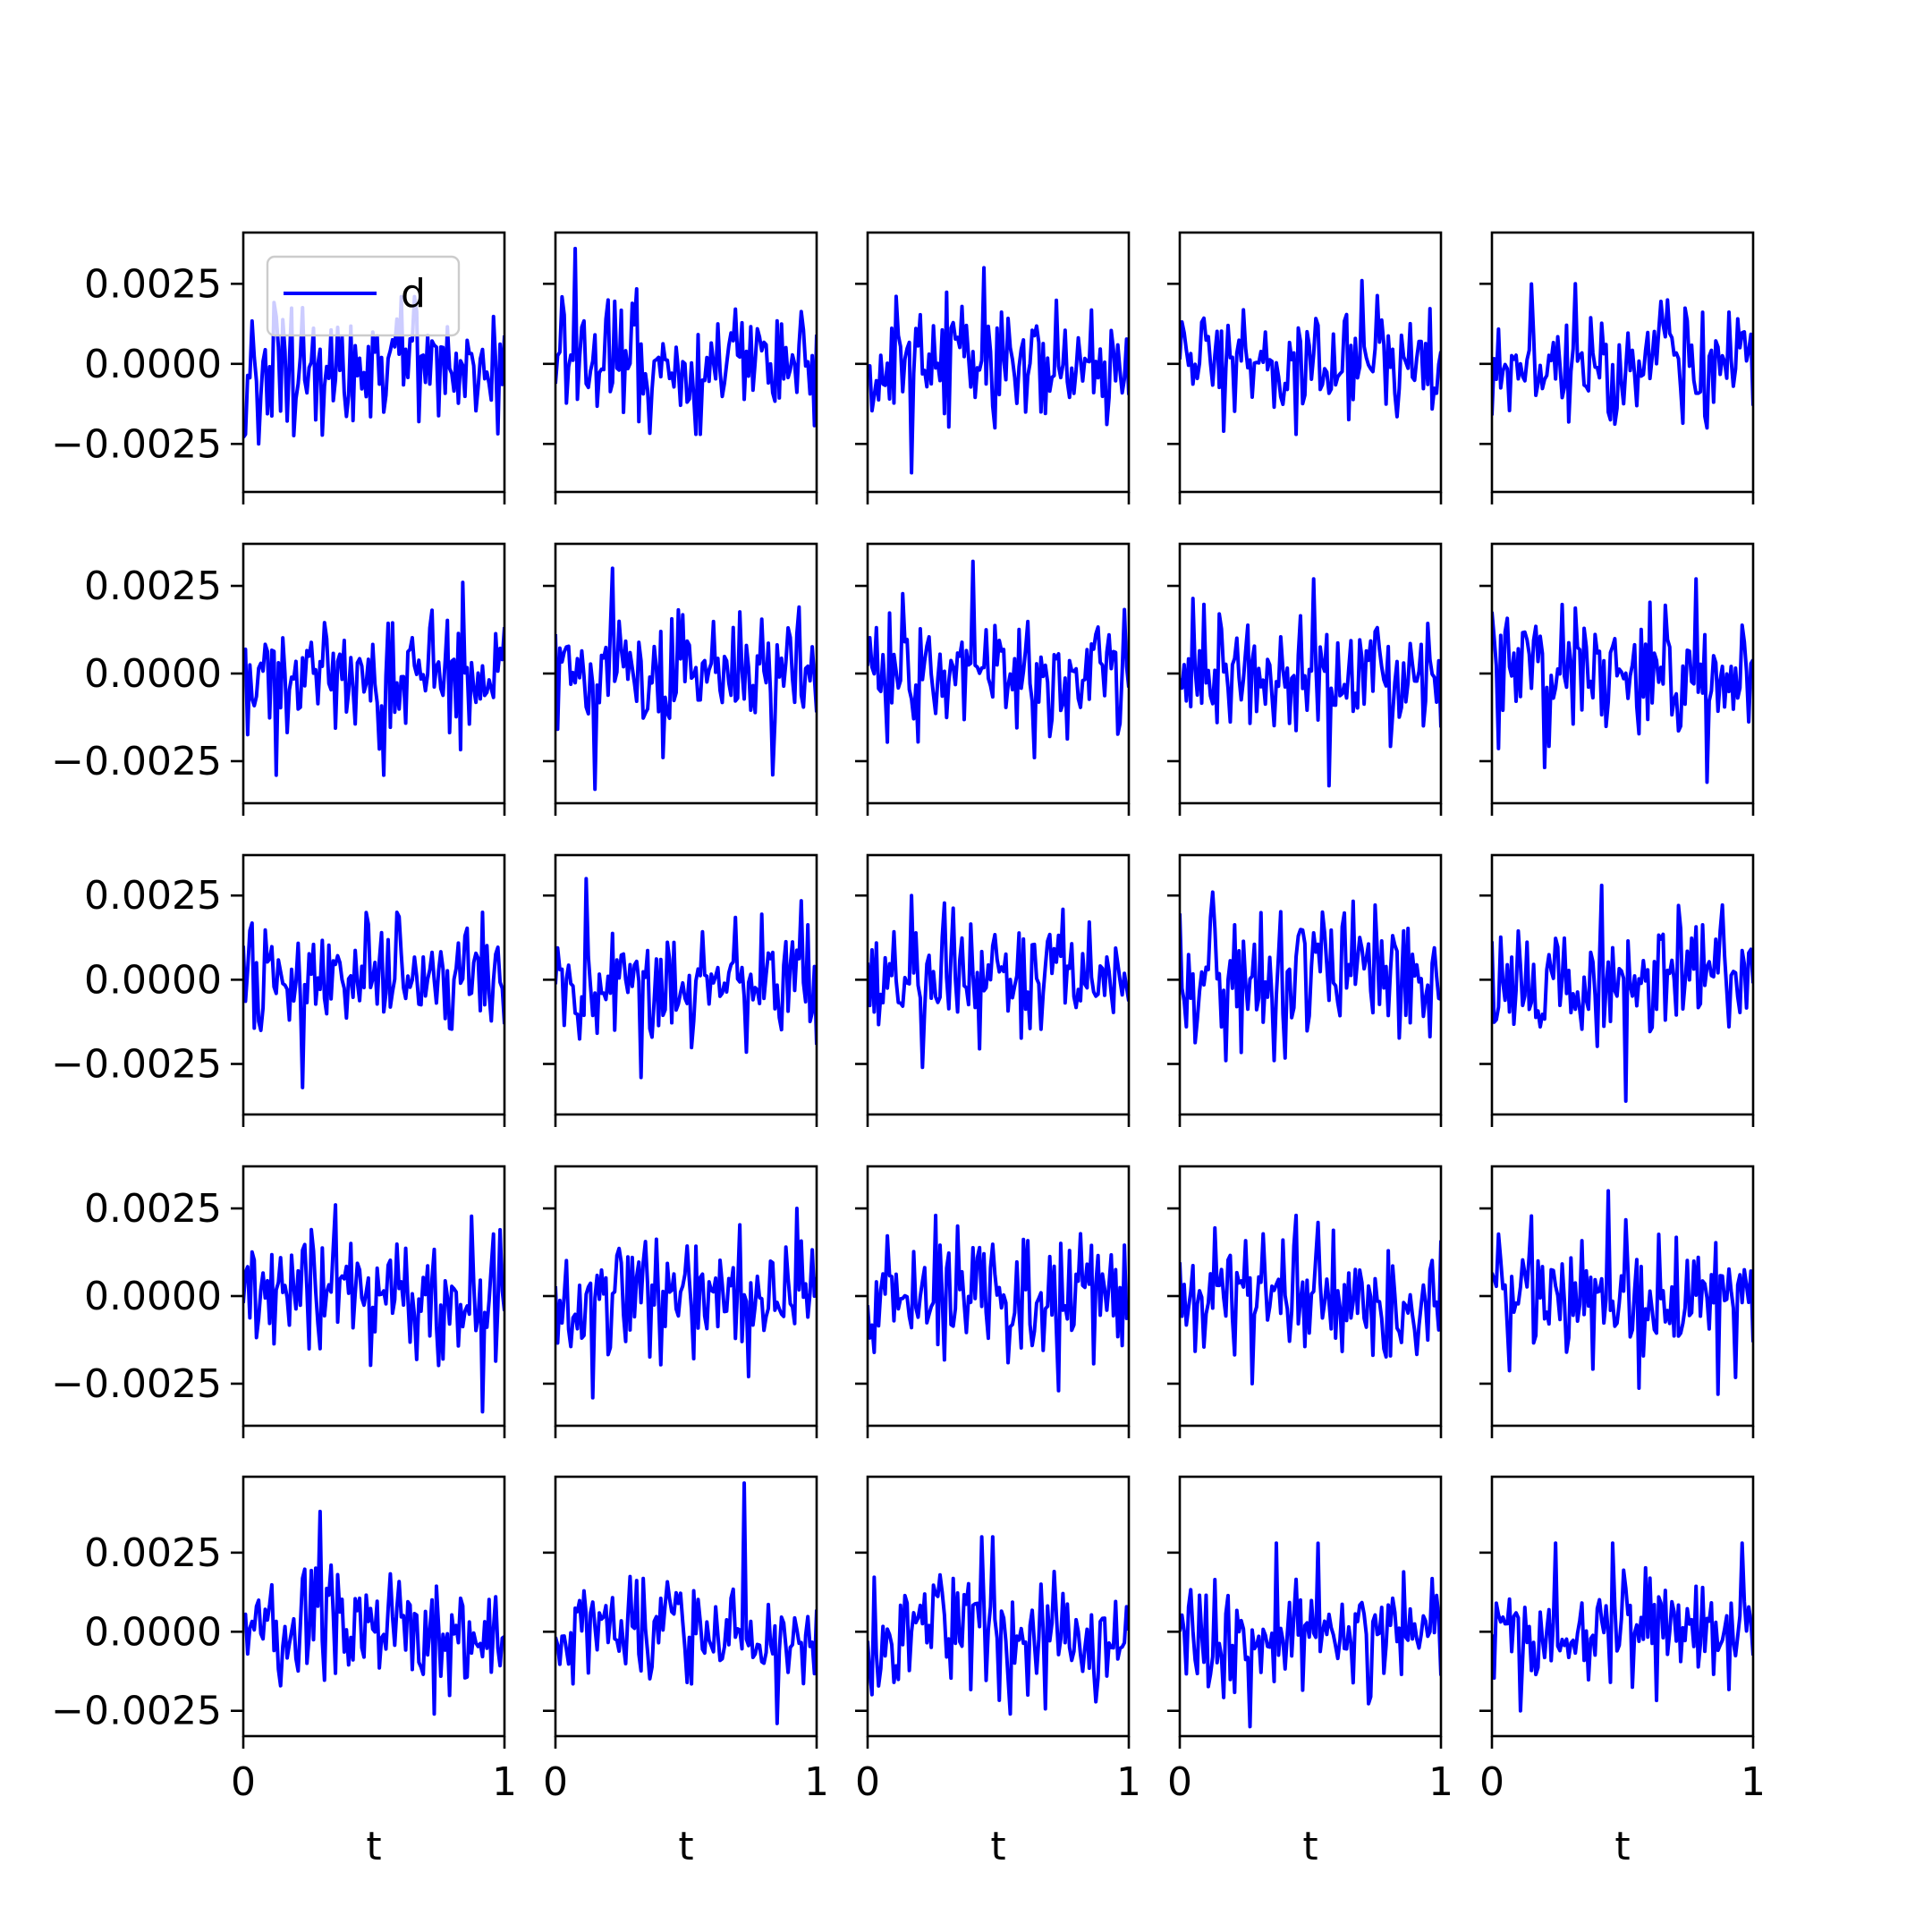 This screenshot has width=1932, height=1932. I want to click on legend-label: d, so click(413, 294).